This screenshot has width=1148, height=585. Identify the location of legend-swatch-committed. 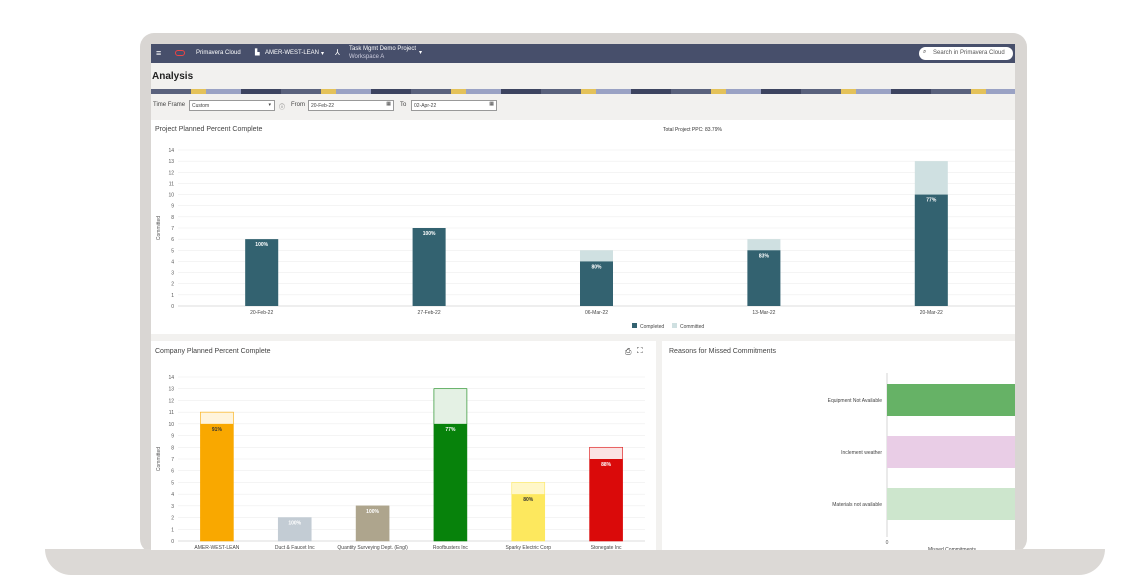
(674, 325).